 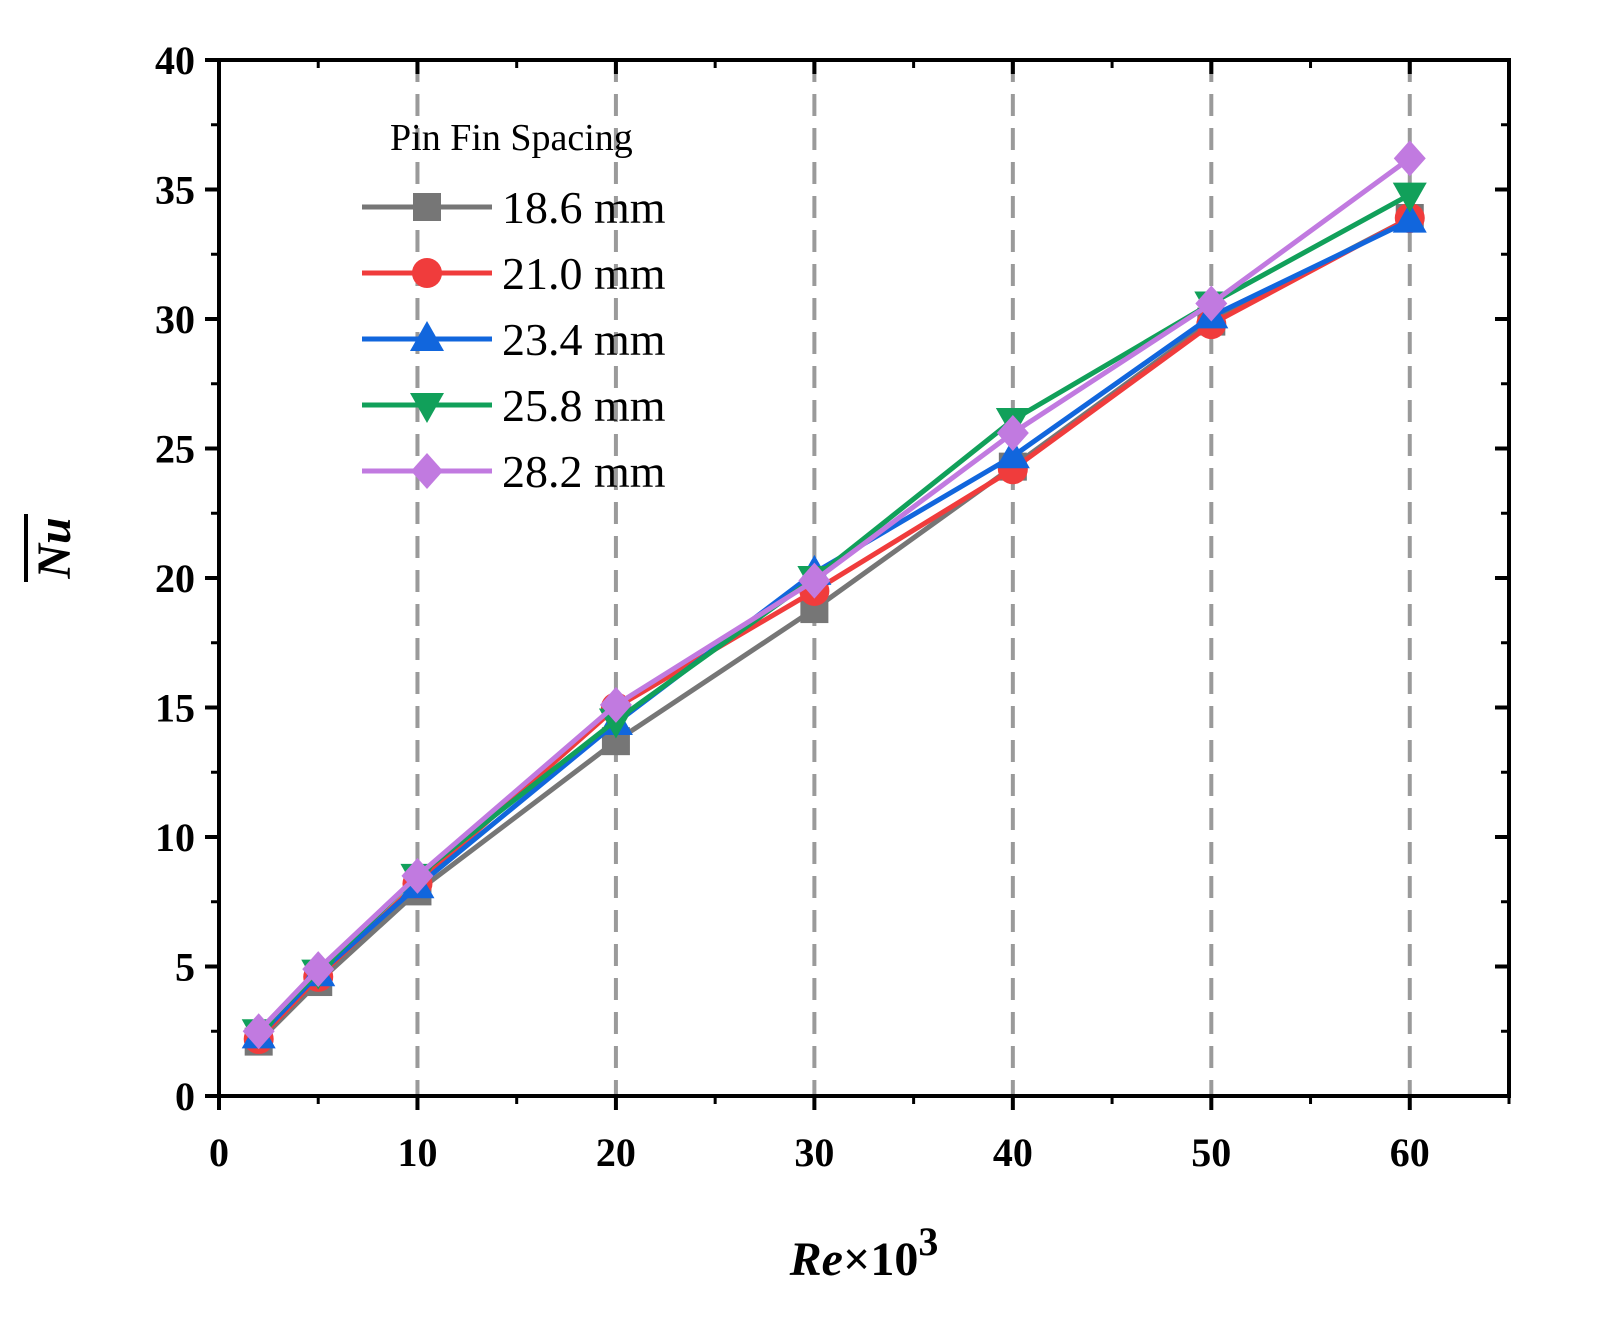 What do you see at coordinates (175, 449) in the screenshot?
I see `y-tick-label: 25` at bounding box center [175, 449].